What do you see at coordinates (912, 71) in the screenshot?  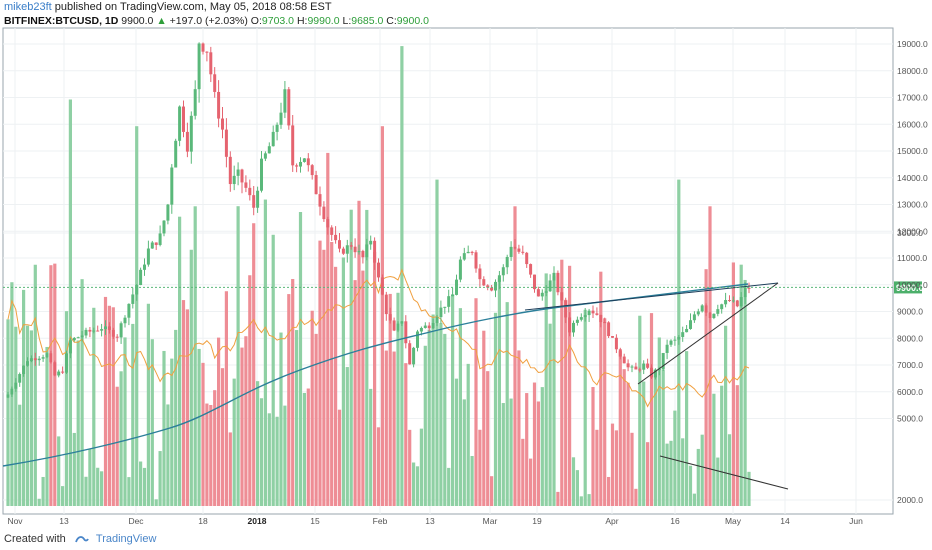 I see `price-tick-label: 18000.0` at bounding box center [912, 71].